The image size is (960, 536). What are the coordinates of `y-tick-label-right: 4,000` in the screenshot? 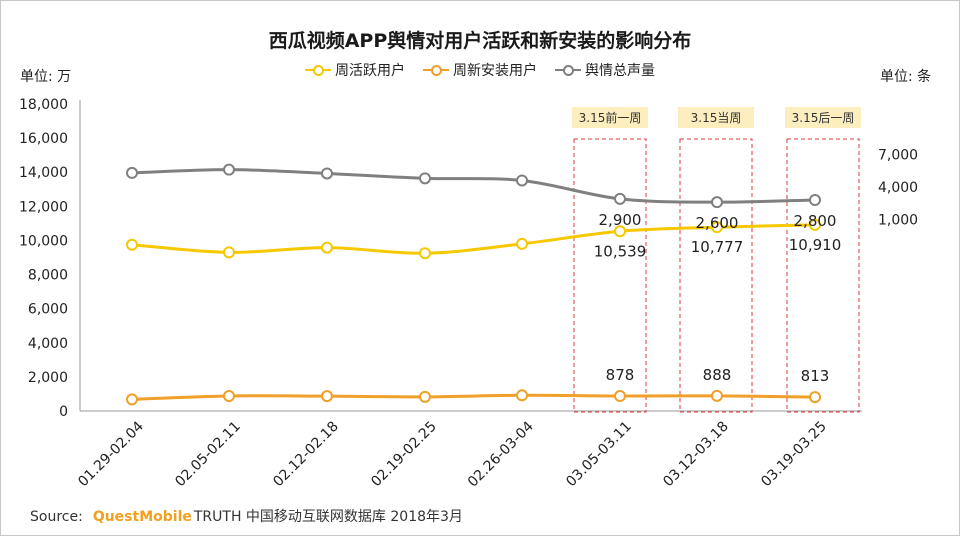 It's located at (898, 188).